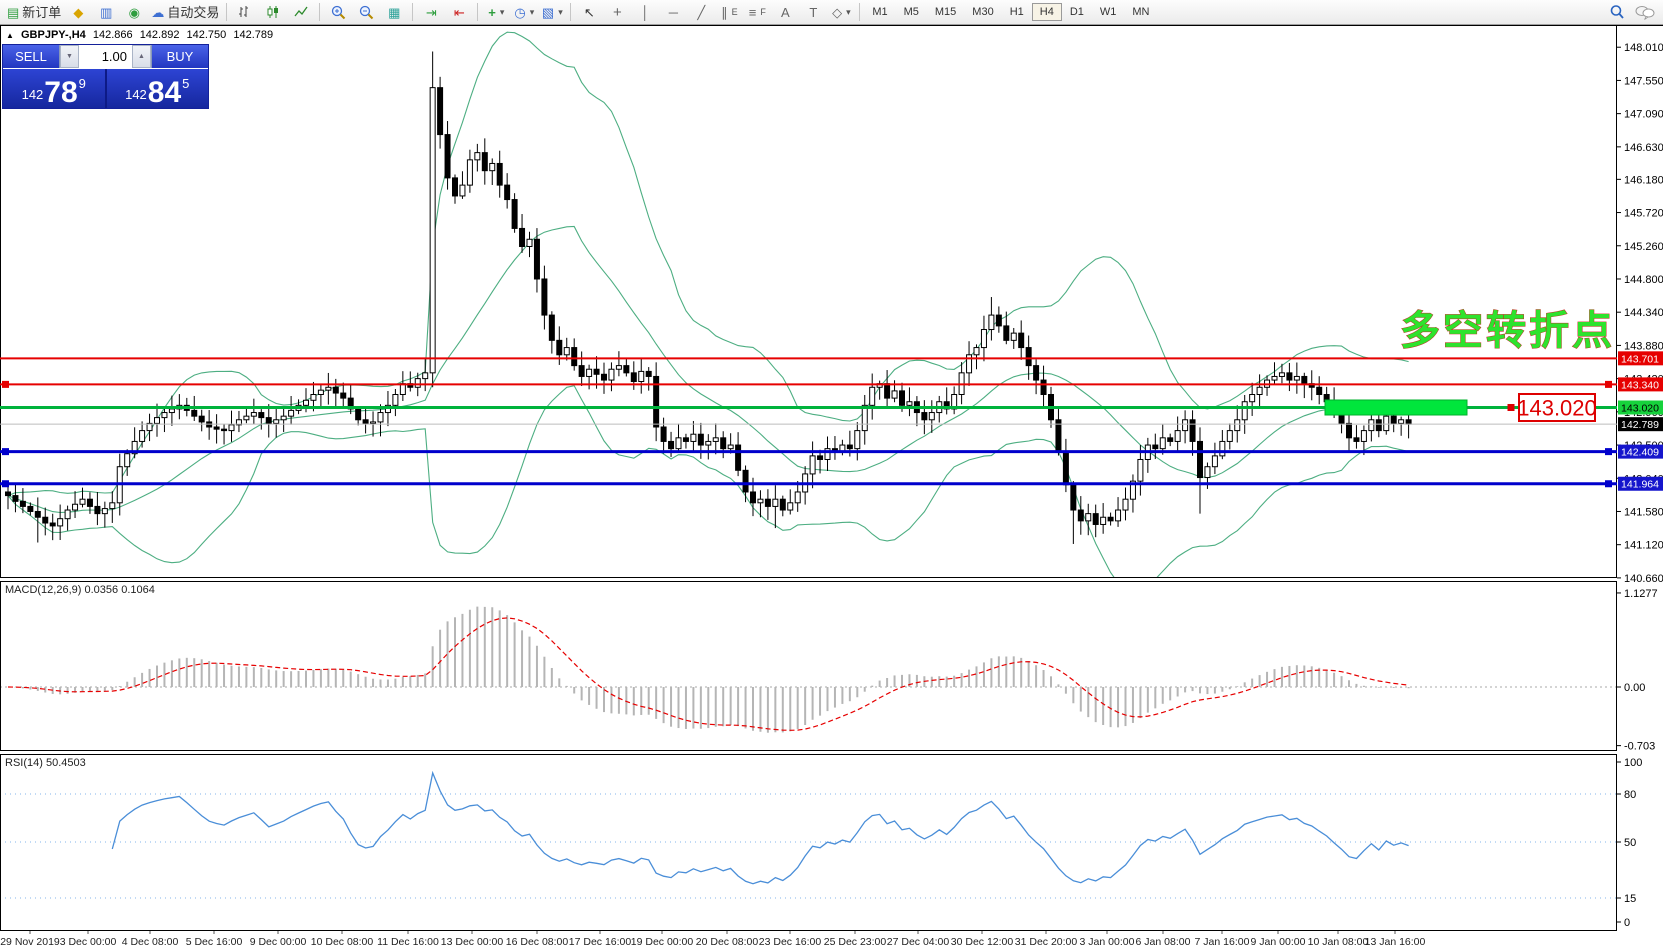 This screenshot has width=1663, height=949. What do you see at coordinates (1617, 12) in the screenshot?
I see `search-icon` at bounding box center [1617, 12].